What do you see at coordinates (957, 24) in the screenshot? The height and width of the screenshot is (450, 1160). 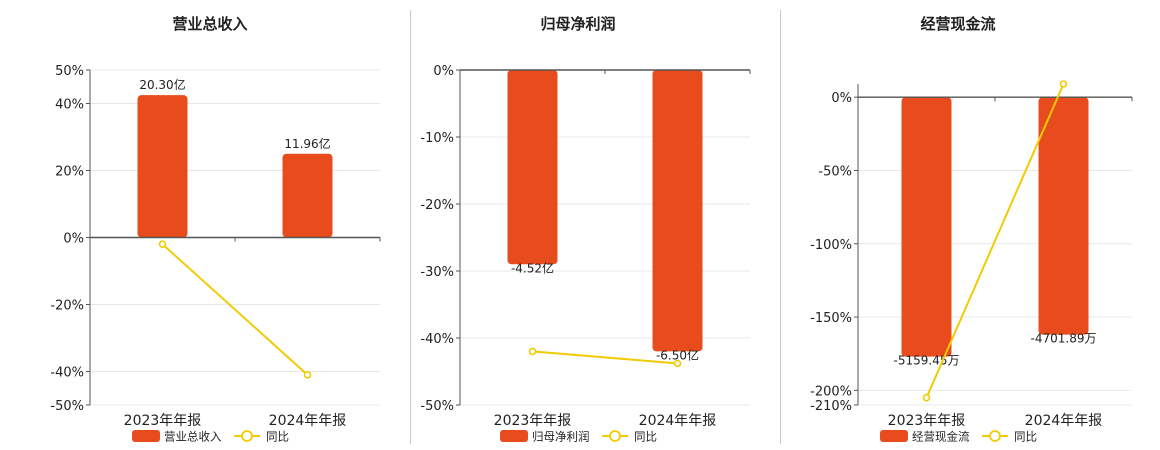 I see `chart-title: 经营现金流` at bounding box center [957, 24].